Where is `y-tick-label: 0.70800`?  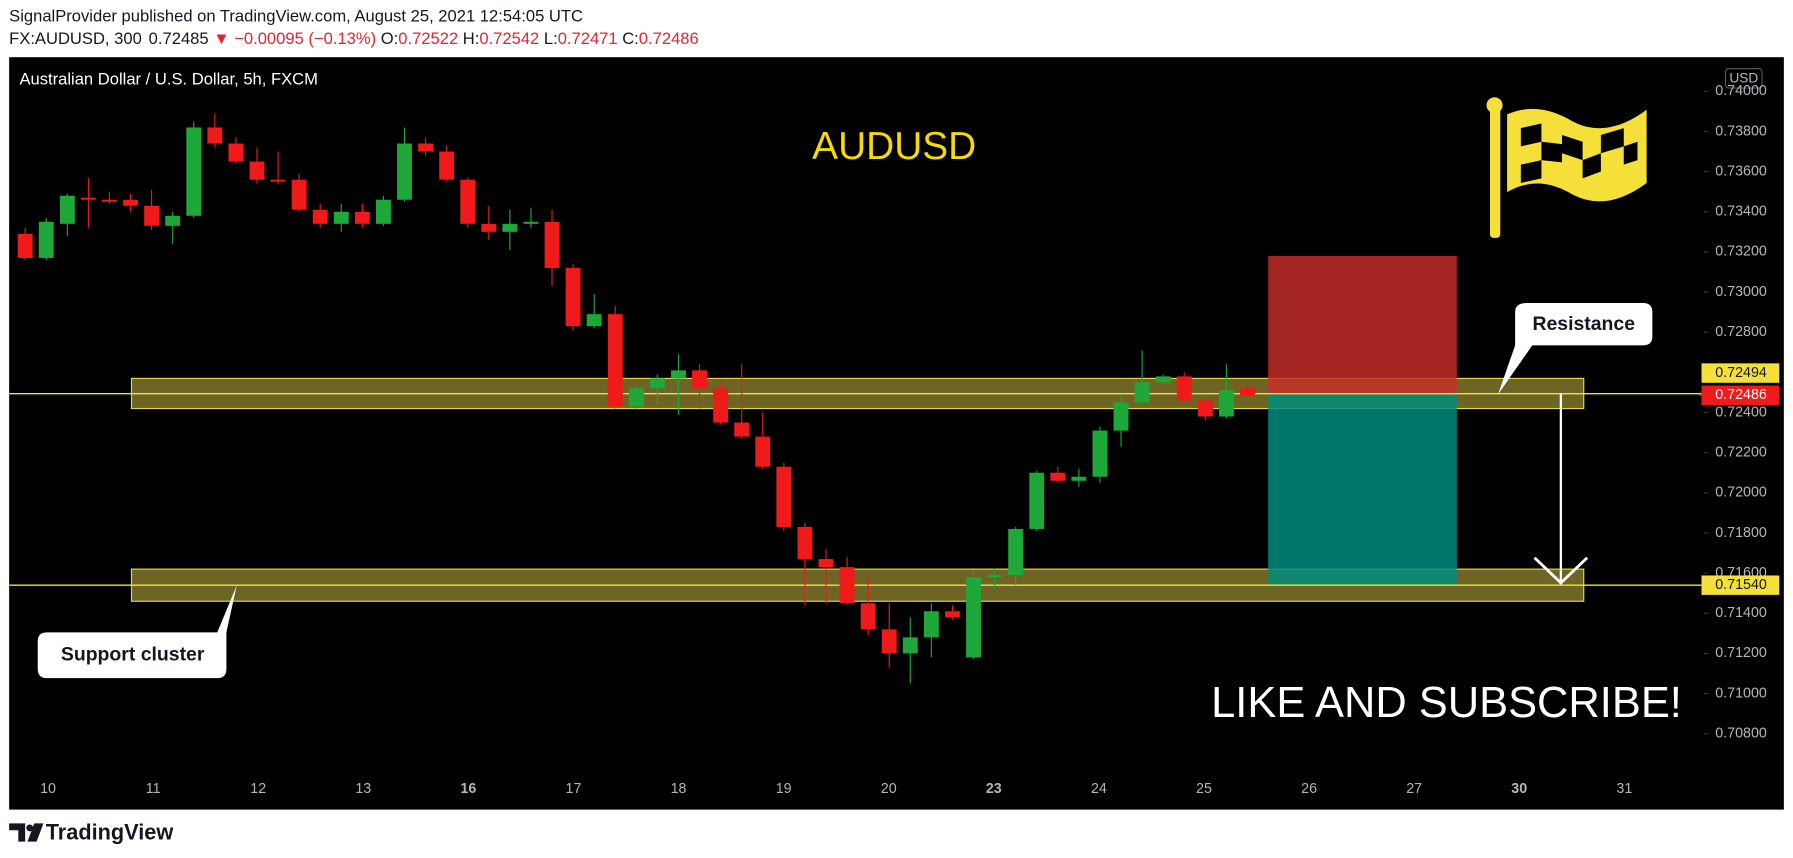
y-tick-label: 0.70800 is located at coordinates (1741, 734).